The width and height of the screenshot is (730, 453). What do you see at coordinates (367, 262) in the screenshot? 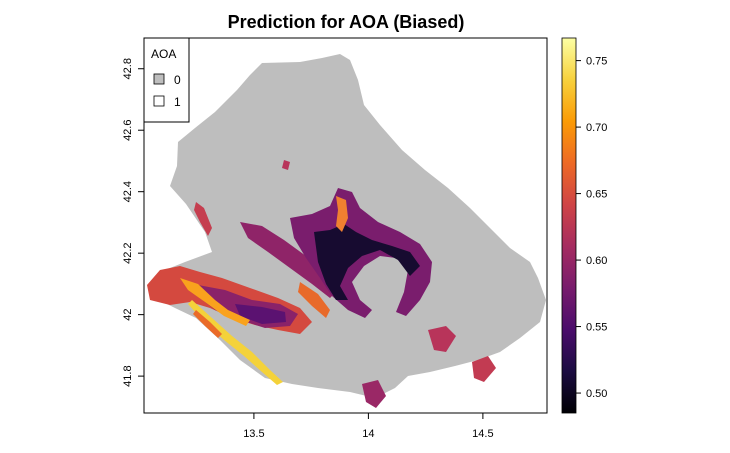
I see `heat-patch-northeast-core` at bounding box center [367, 262].